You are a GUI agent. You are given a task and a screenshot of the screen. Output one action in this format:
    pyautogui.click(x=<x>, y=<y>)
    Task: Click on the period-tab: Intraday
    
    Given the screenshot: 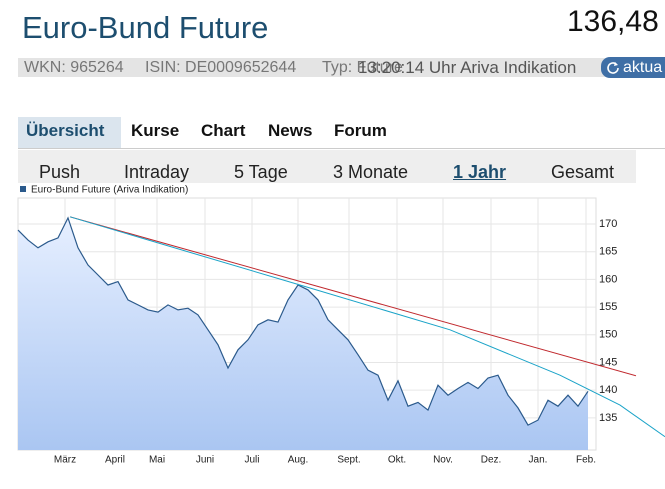 What is the action you would take?
    pyautogui.click(x=157, y=172)
    